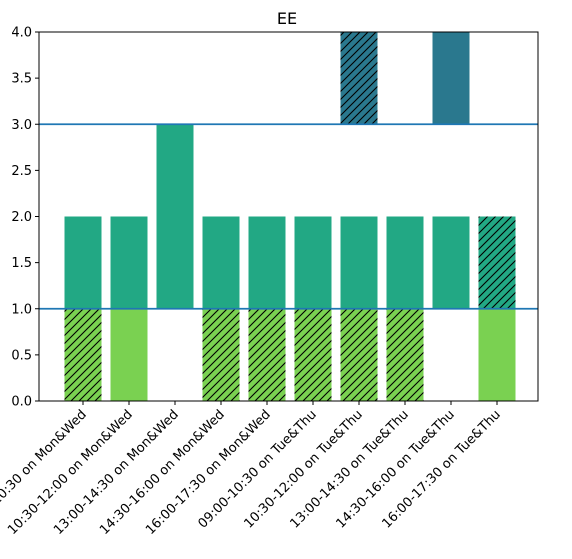  What do you see at coordinates (21, 355) in the screenshot?
I see `y-tick-label-1: 0.5` at bounding box center [21, 355].